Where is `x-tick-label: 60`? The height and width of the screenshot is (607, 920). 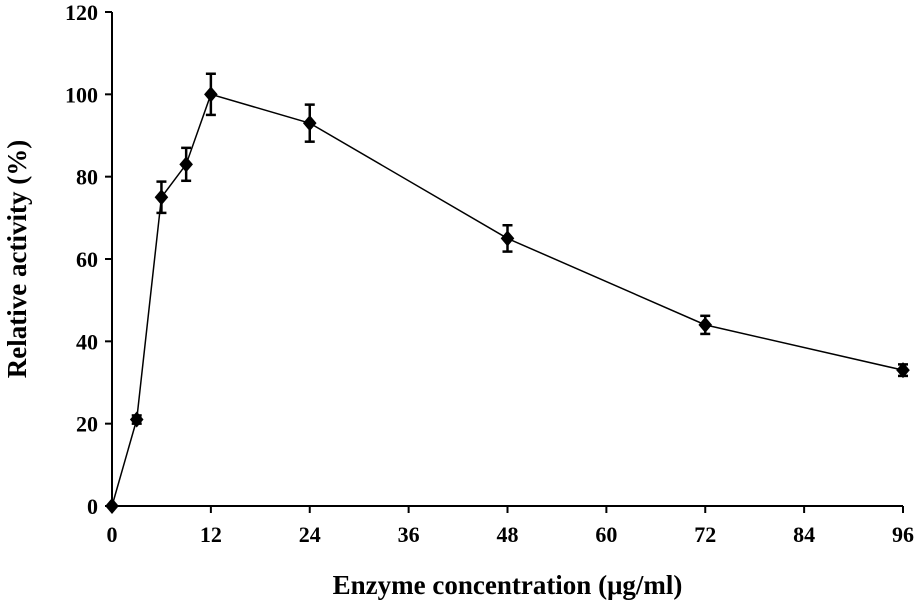
x-tick-label: 60 is located at coordinates (606, 534).